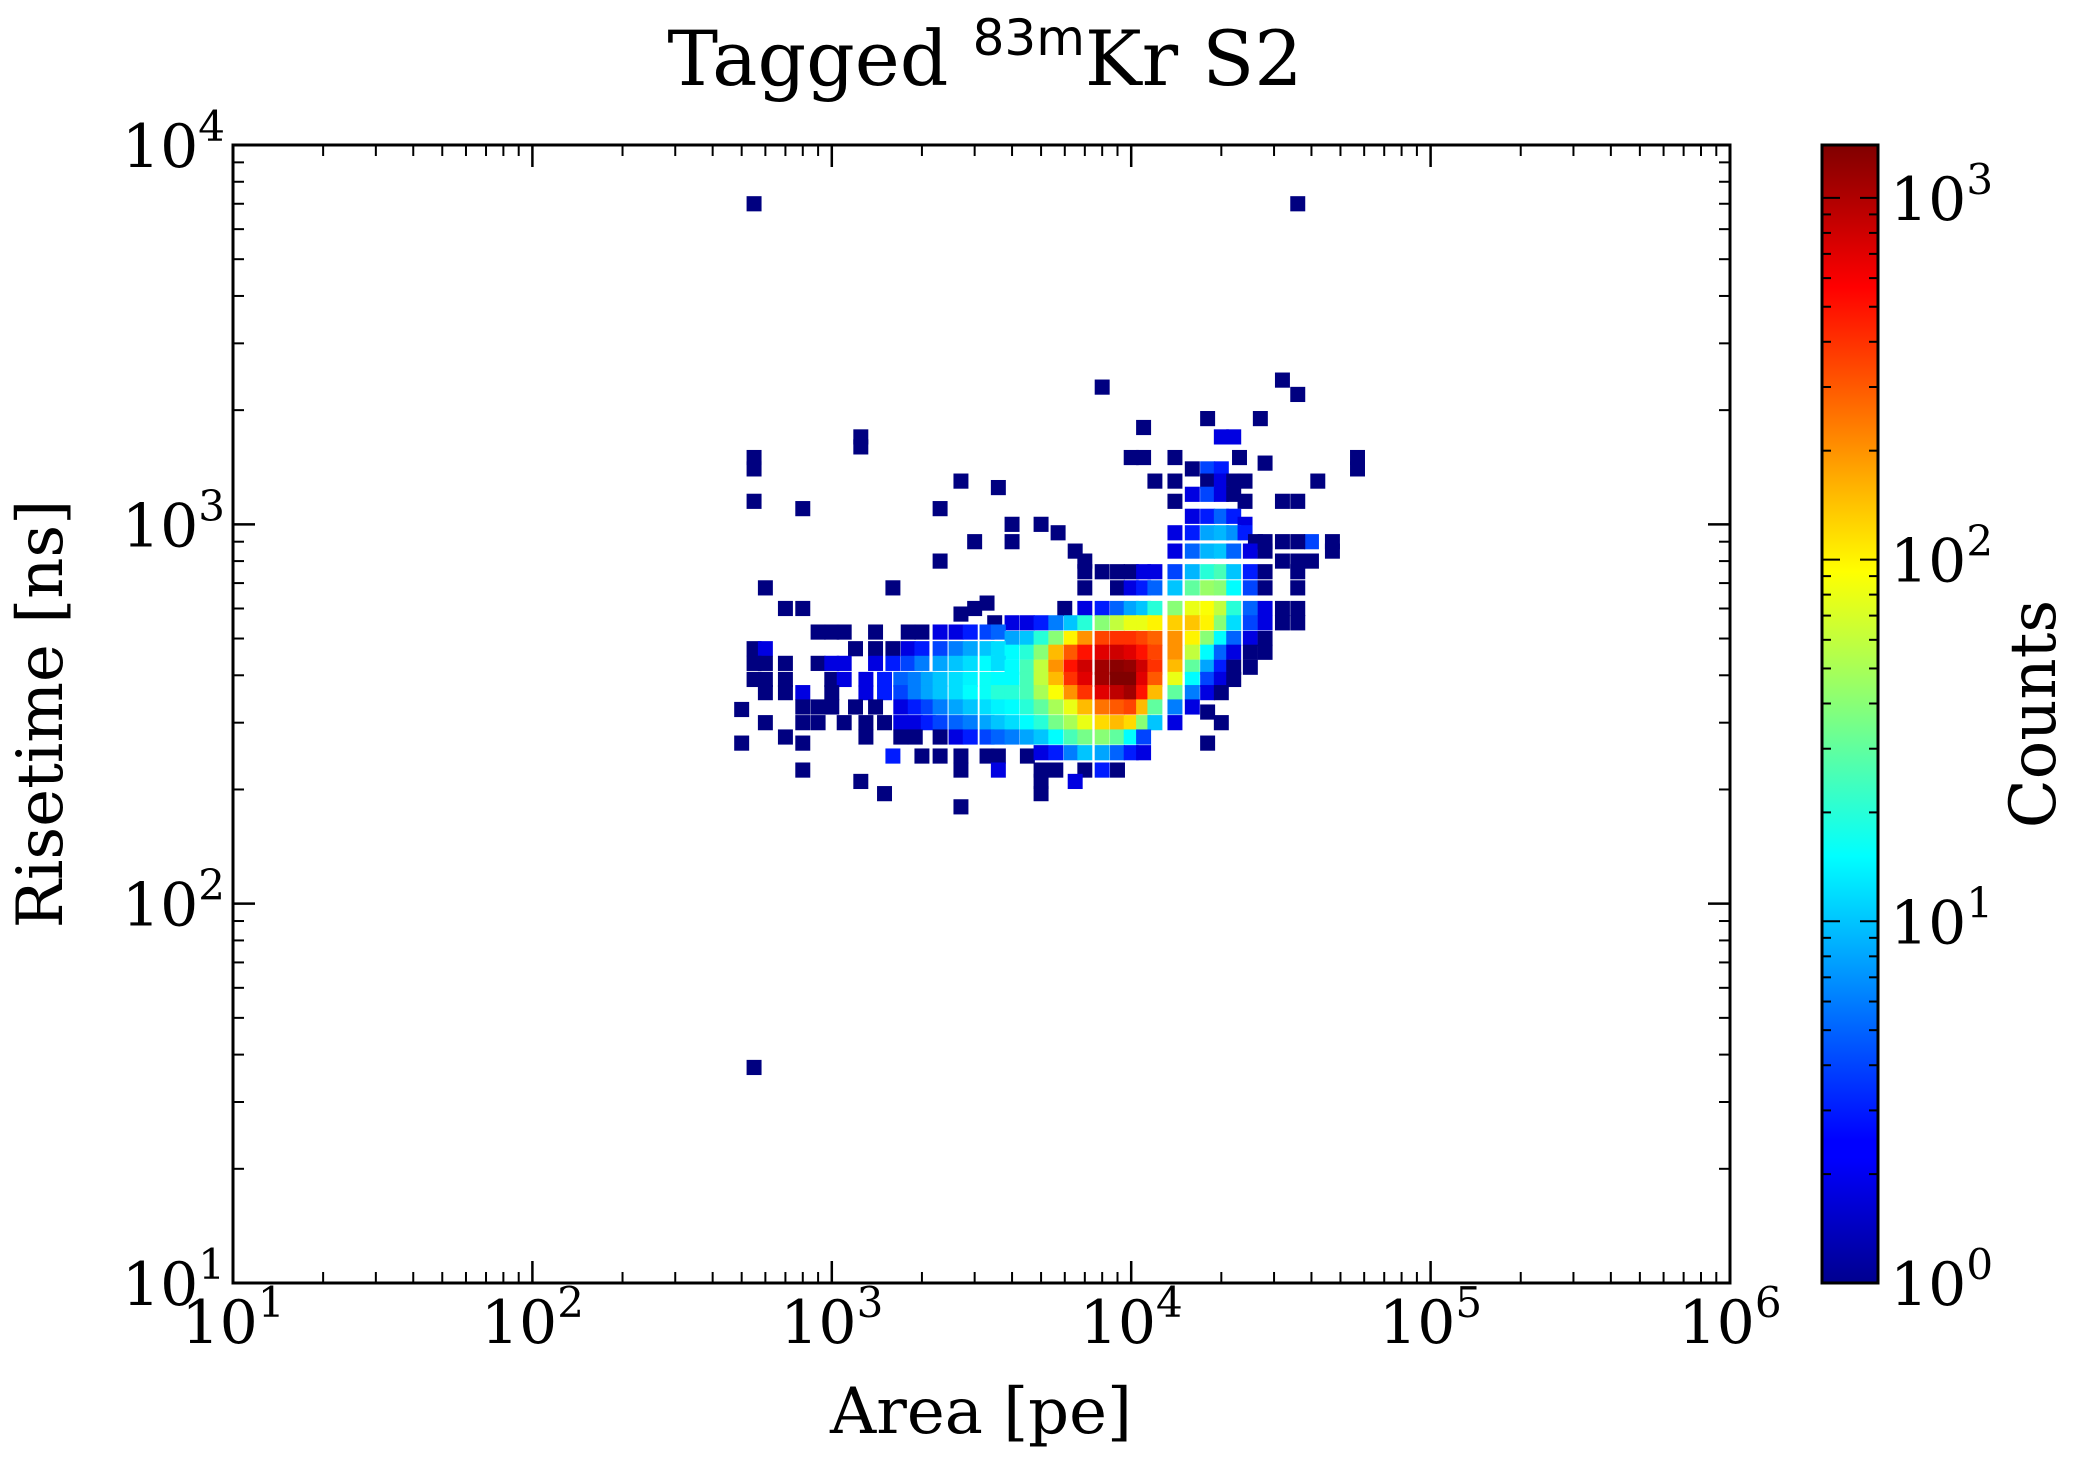  I want to click on colorbar, so click(1850, 714).